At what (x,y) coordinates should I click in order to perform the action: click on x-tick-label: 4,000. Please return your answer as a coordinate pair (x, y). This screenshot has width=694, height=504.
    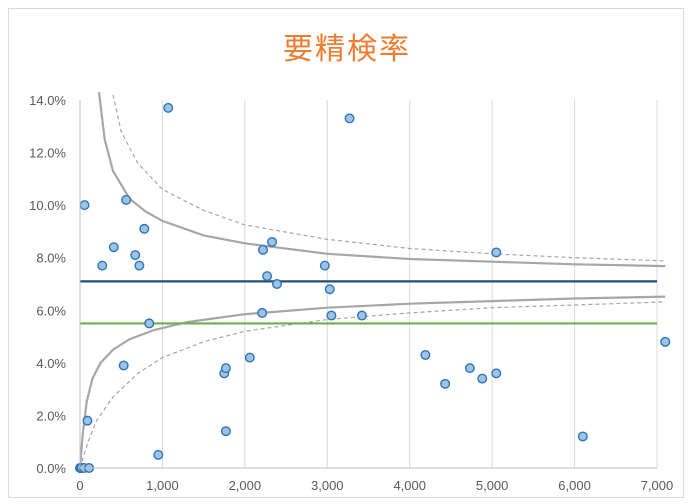
    Looking at the image, I should click on (409, 485).